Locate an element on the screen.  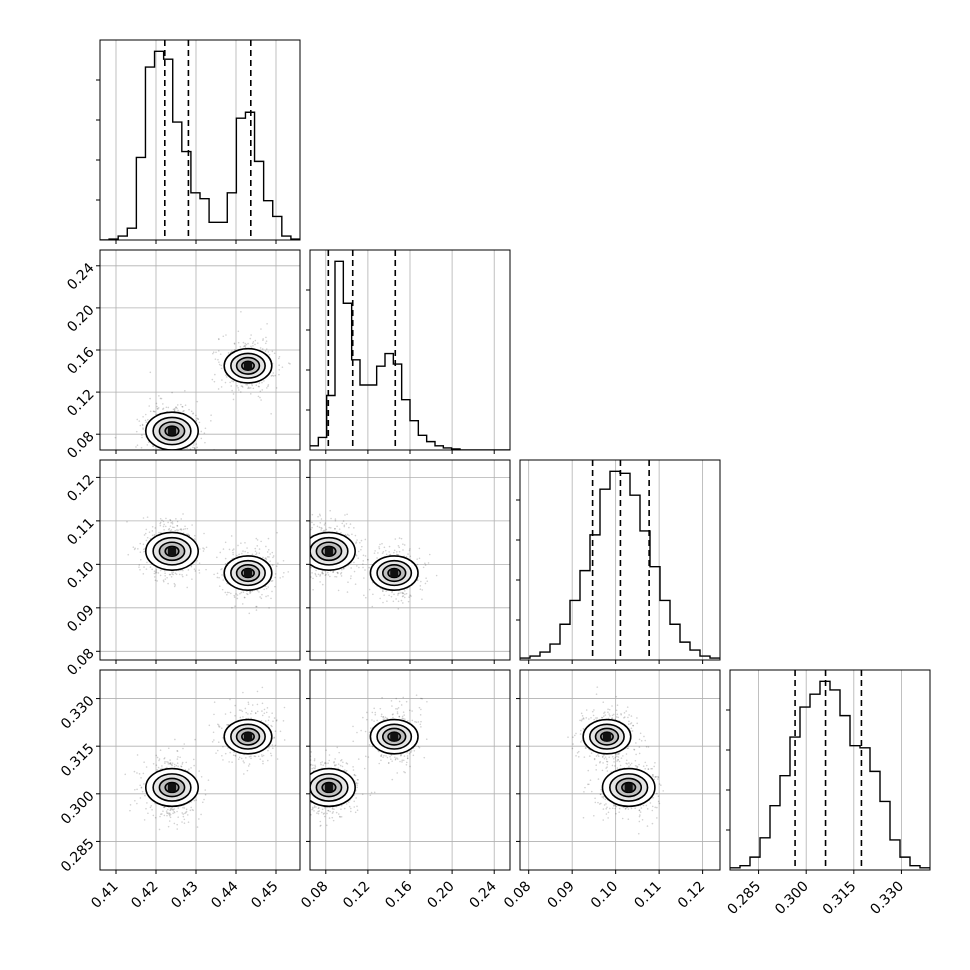
x-tick-label: 0.16 is located at coordinates (398, 894).